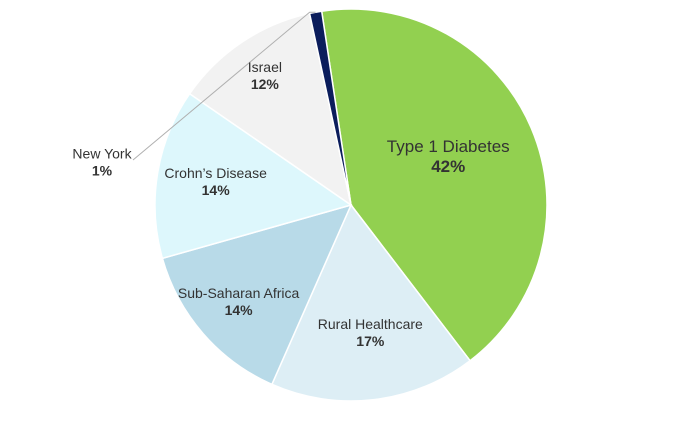 The image size is (700, 426). What do you see at coordinates (370, 324) in the screenshot?
I see `slice-label-rural-healthcare: Rural Healthcare` at bounding box center [370, 324].